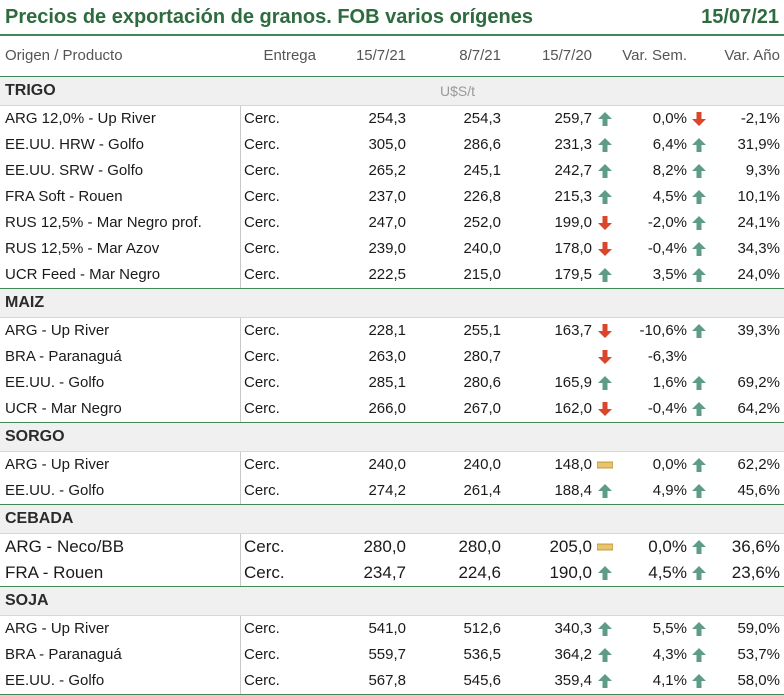  What do you see at coordinates (570, 572) in the screenshot?
I see `price-prev-year-cell: 190,0` at bounding box center [570, 572].